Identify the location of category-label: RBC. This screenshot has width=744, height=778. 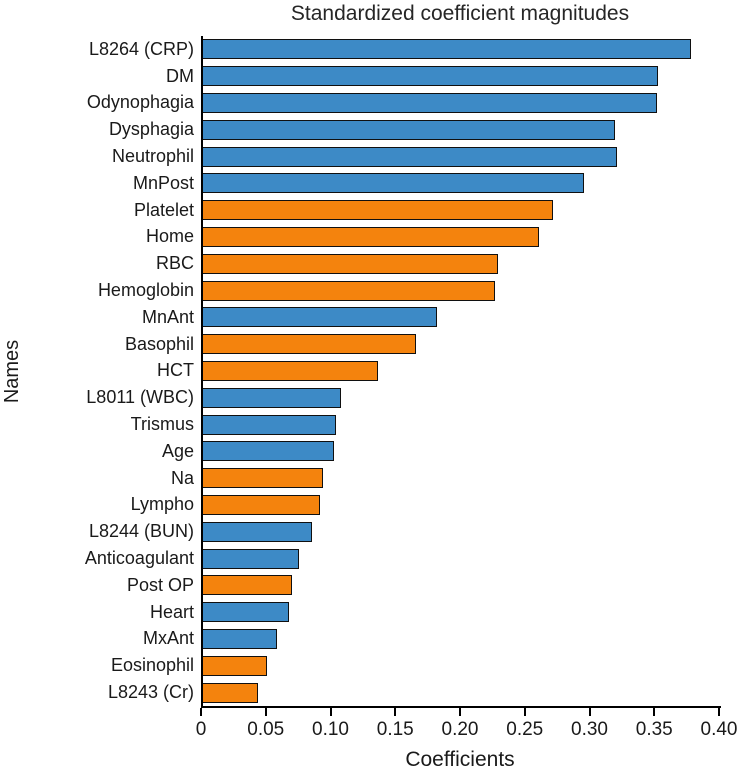
(174, 263).